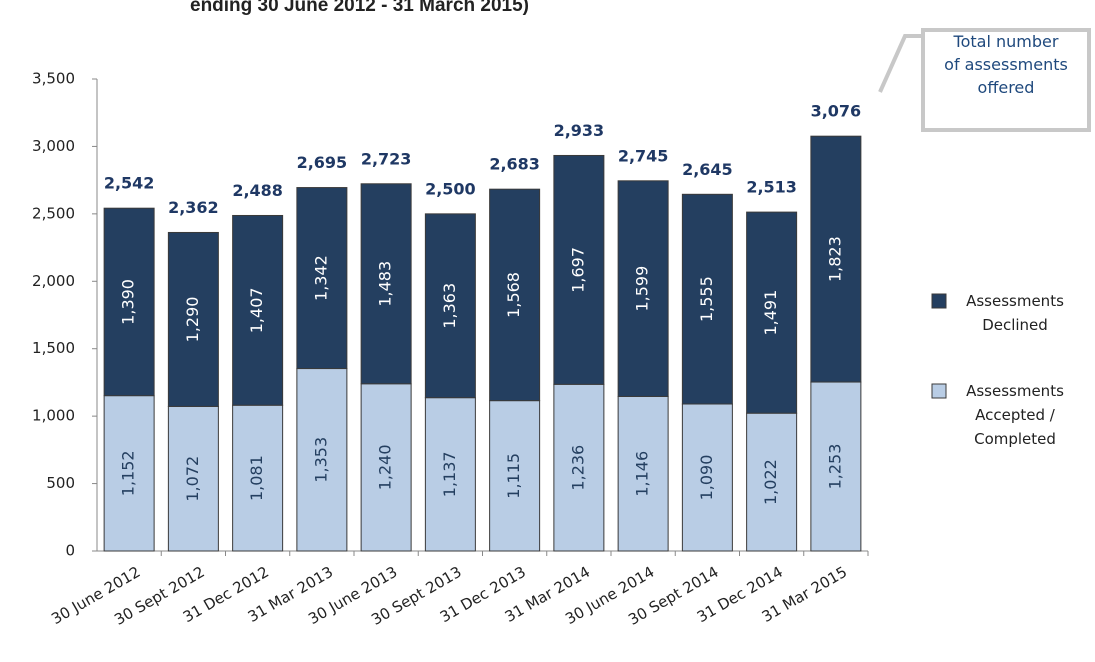 This screenshot has height=662, width=1095. I want to click on y-tick-label: 0, so click(70, 551).